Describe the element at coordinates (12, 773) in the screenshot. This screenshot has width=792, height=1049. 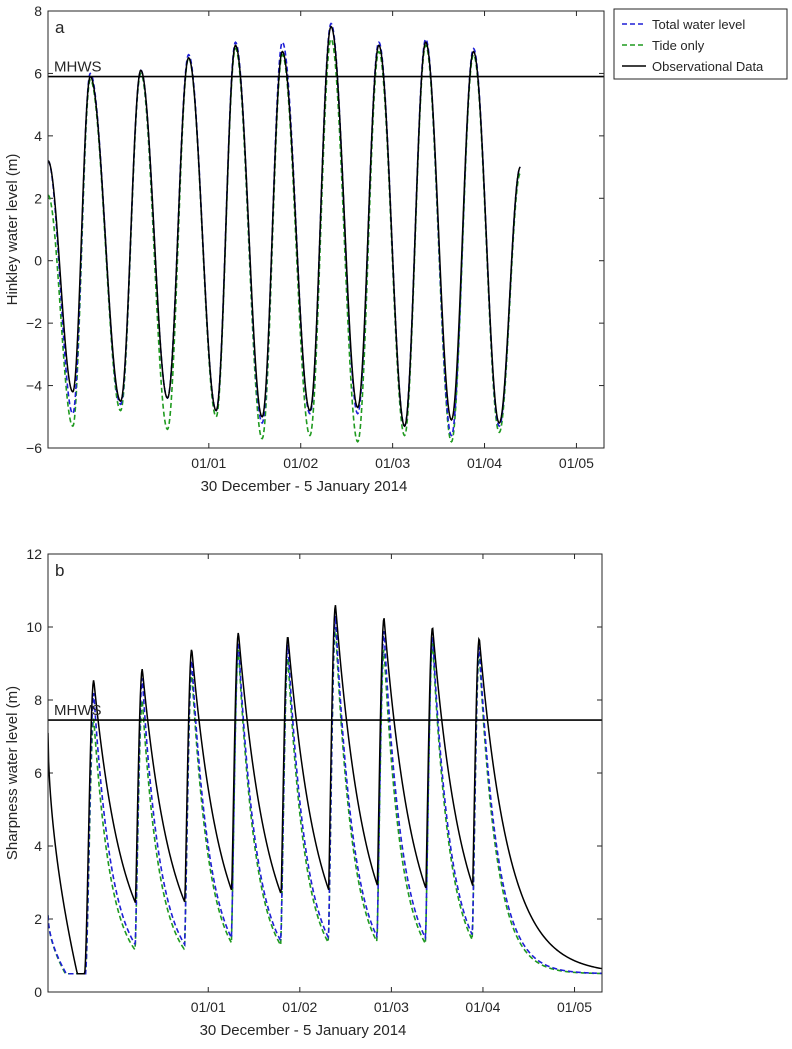
I see `y-axis-label: Sharpness water level (m)` at that location.